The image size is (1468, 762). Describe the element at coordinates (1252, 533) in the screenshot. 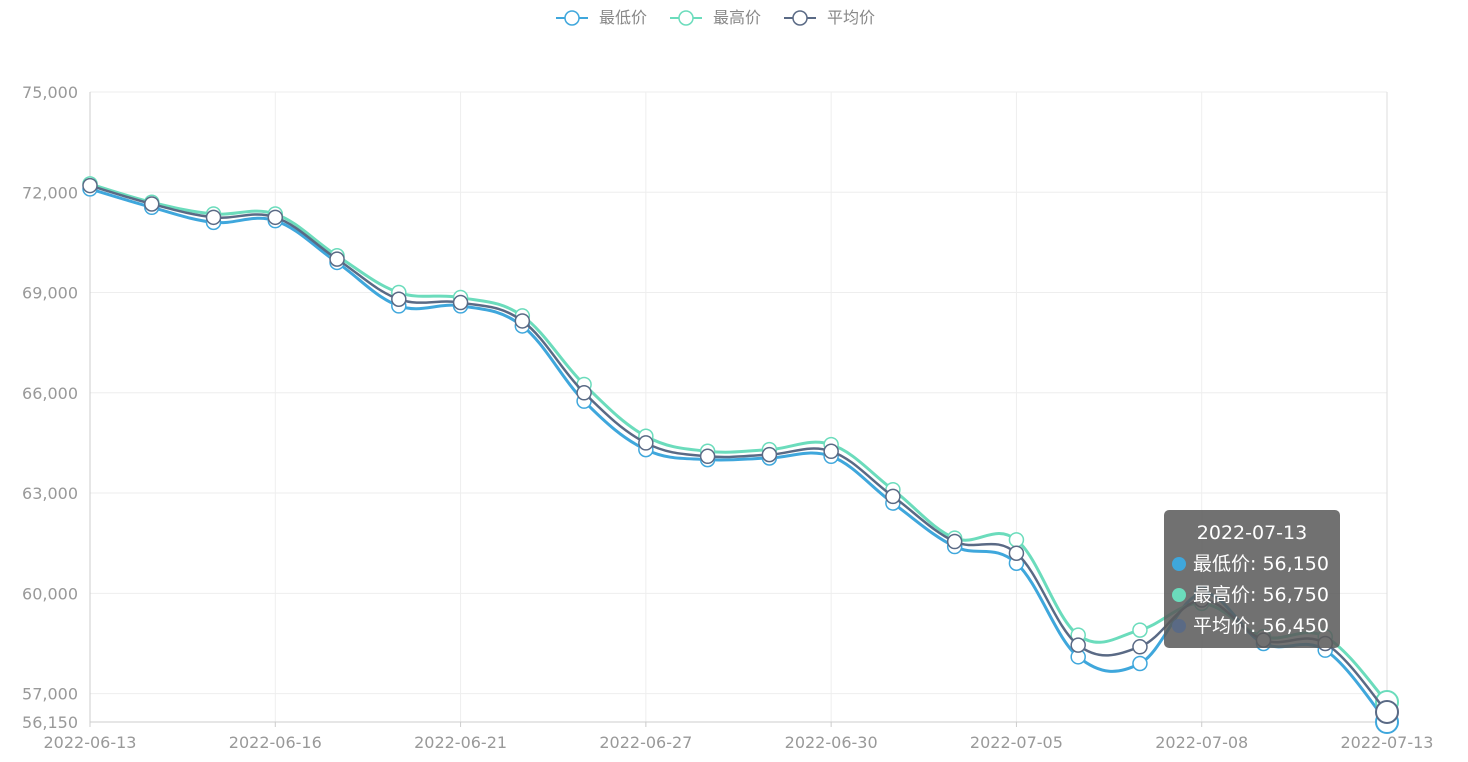

I see `tooltip-title: 2022-07-13` at that location.